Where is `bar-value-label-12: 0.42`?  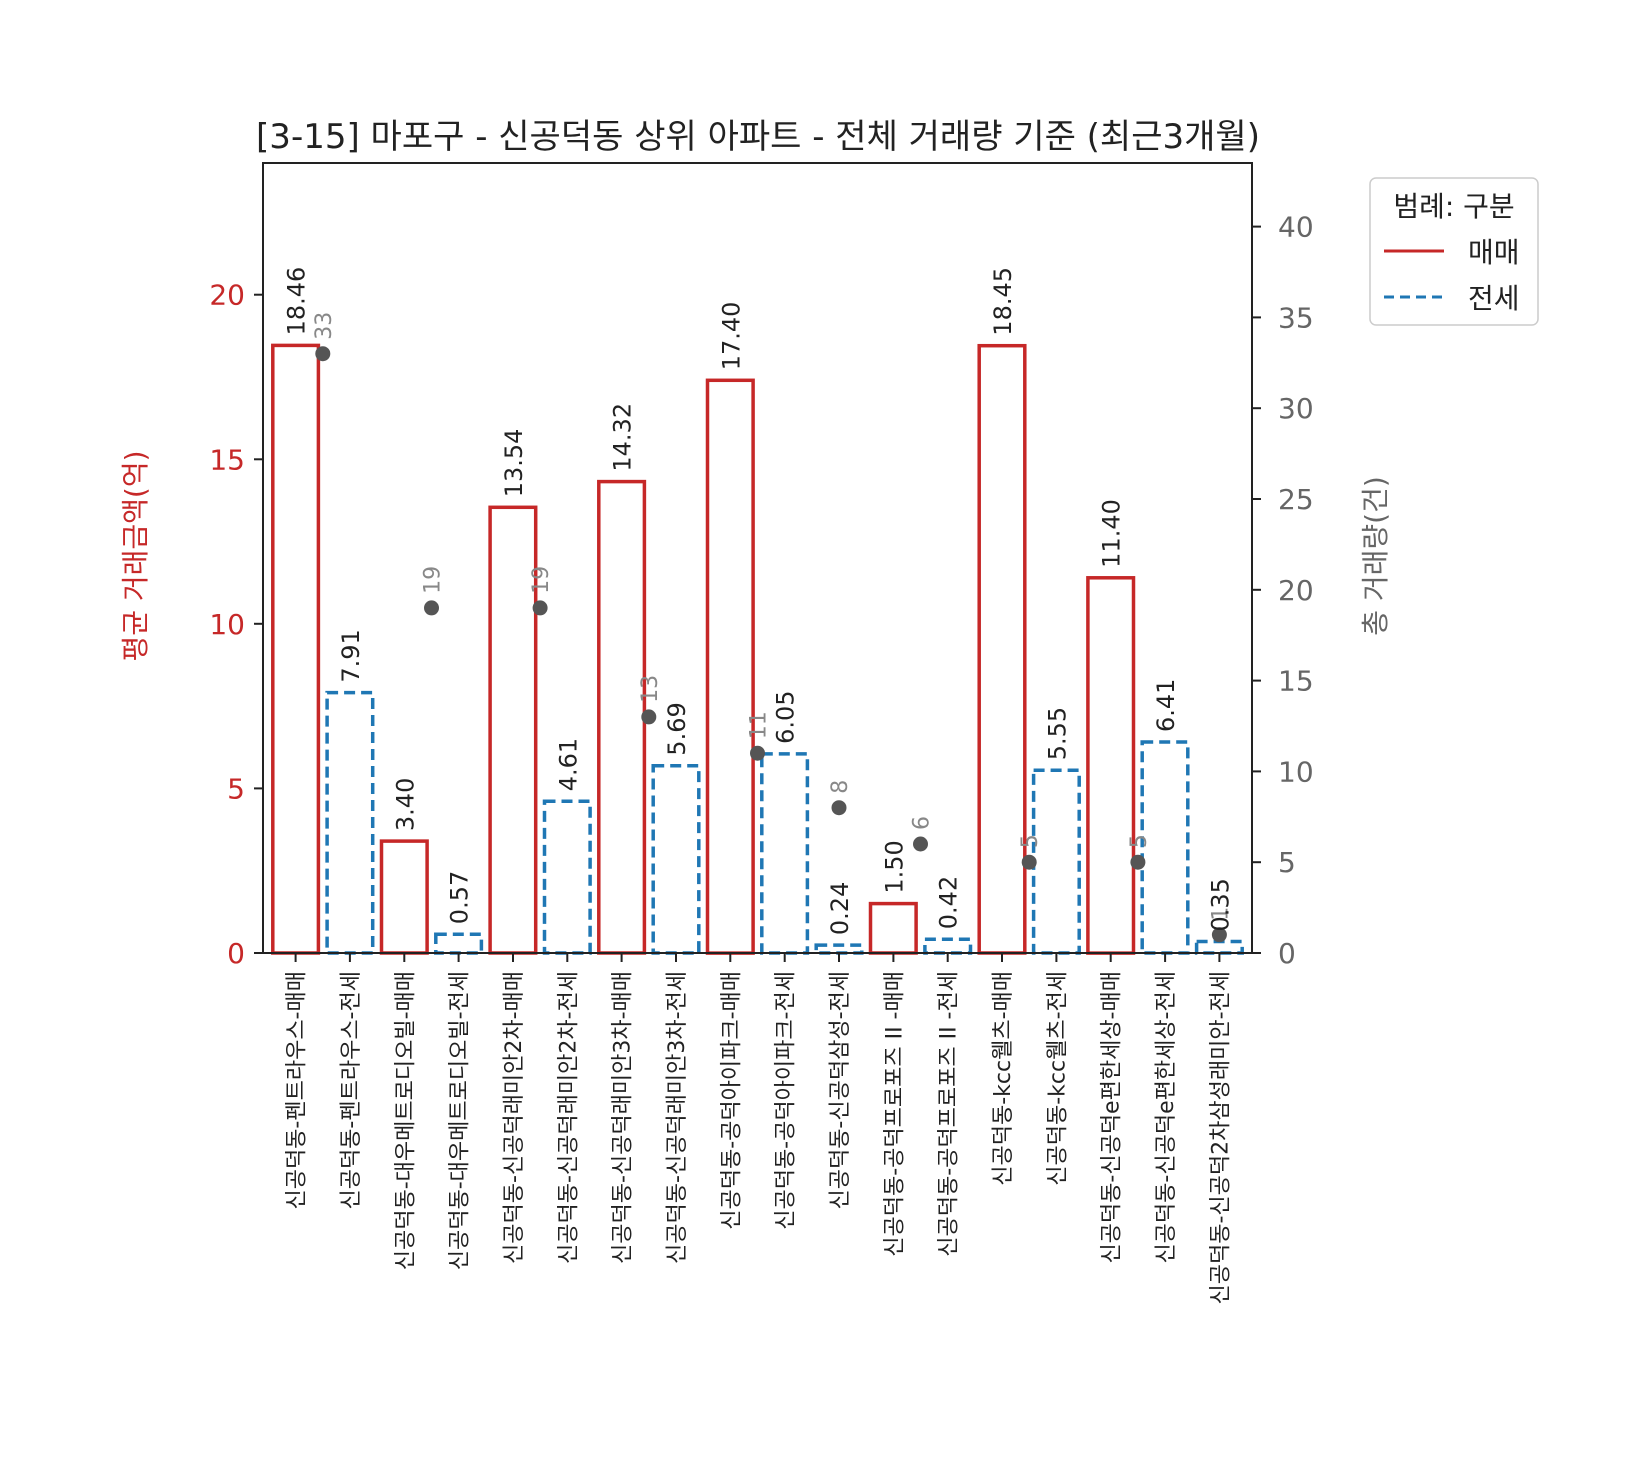 bar-value-label-12: 0.42 is located at coordinates (949, 902).